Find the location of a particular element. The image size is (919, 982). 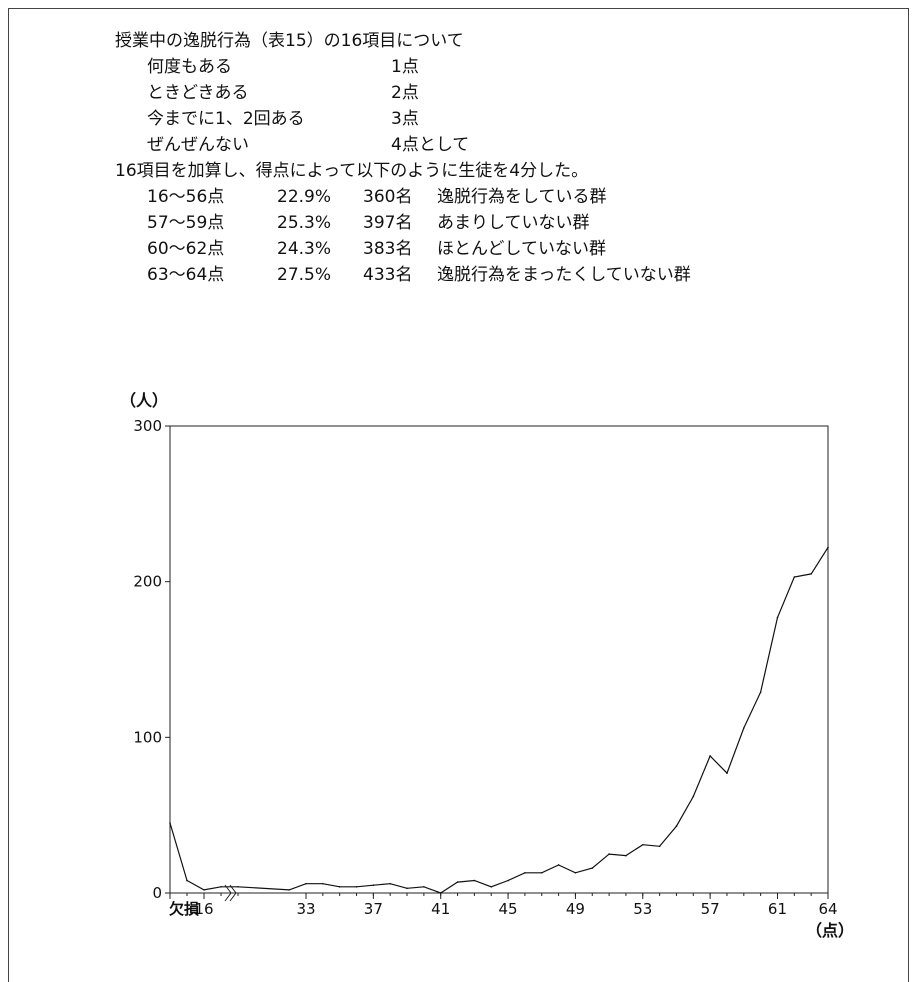

group-label: 逸脱行為をしている群 is located at coordinates (522, 197).